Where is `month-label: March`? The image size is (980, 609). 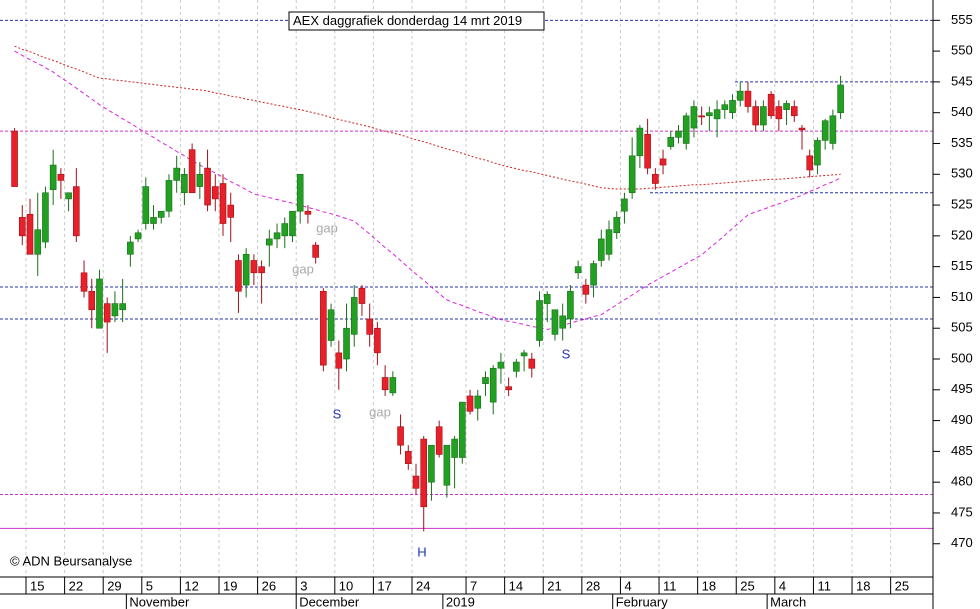 month-label: March is located at coordinates (788, 601).